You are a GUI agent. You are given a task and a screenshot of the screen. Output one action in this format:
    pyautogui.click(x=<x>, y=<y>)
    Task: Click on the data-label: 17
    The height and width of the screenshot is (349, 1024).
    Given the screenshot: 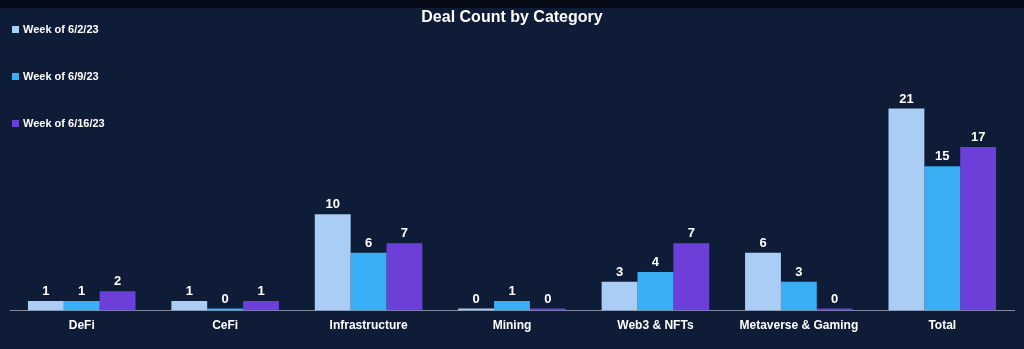 What is the action you would take?
    pyautogui.click(x=978, y=137)
    